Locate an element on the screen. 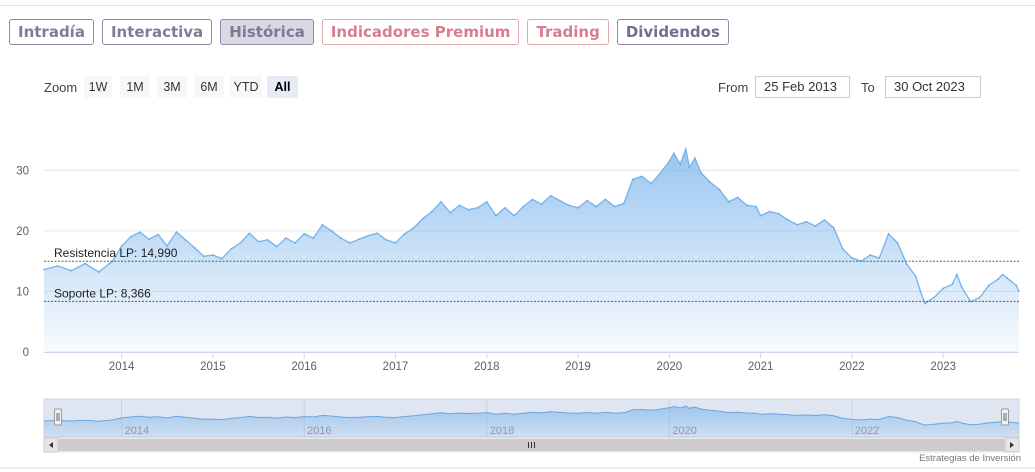 This screenshot has height=472, width=1035. zoom-3m-button: 3M is located at coordinates (172, 87).